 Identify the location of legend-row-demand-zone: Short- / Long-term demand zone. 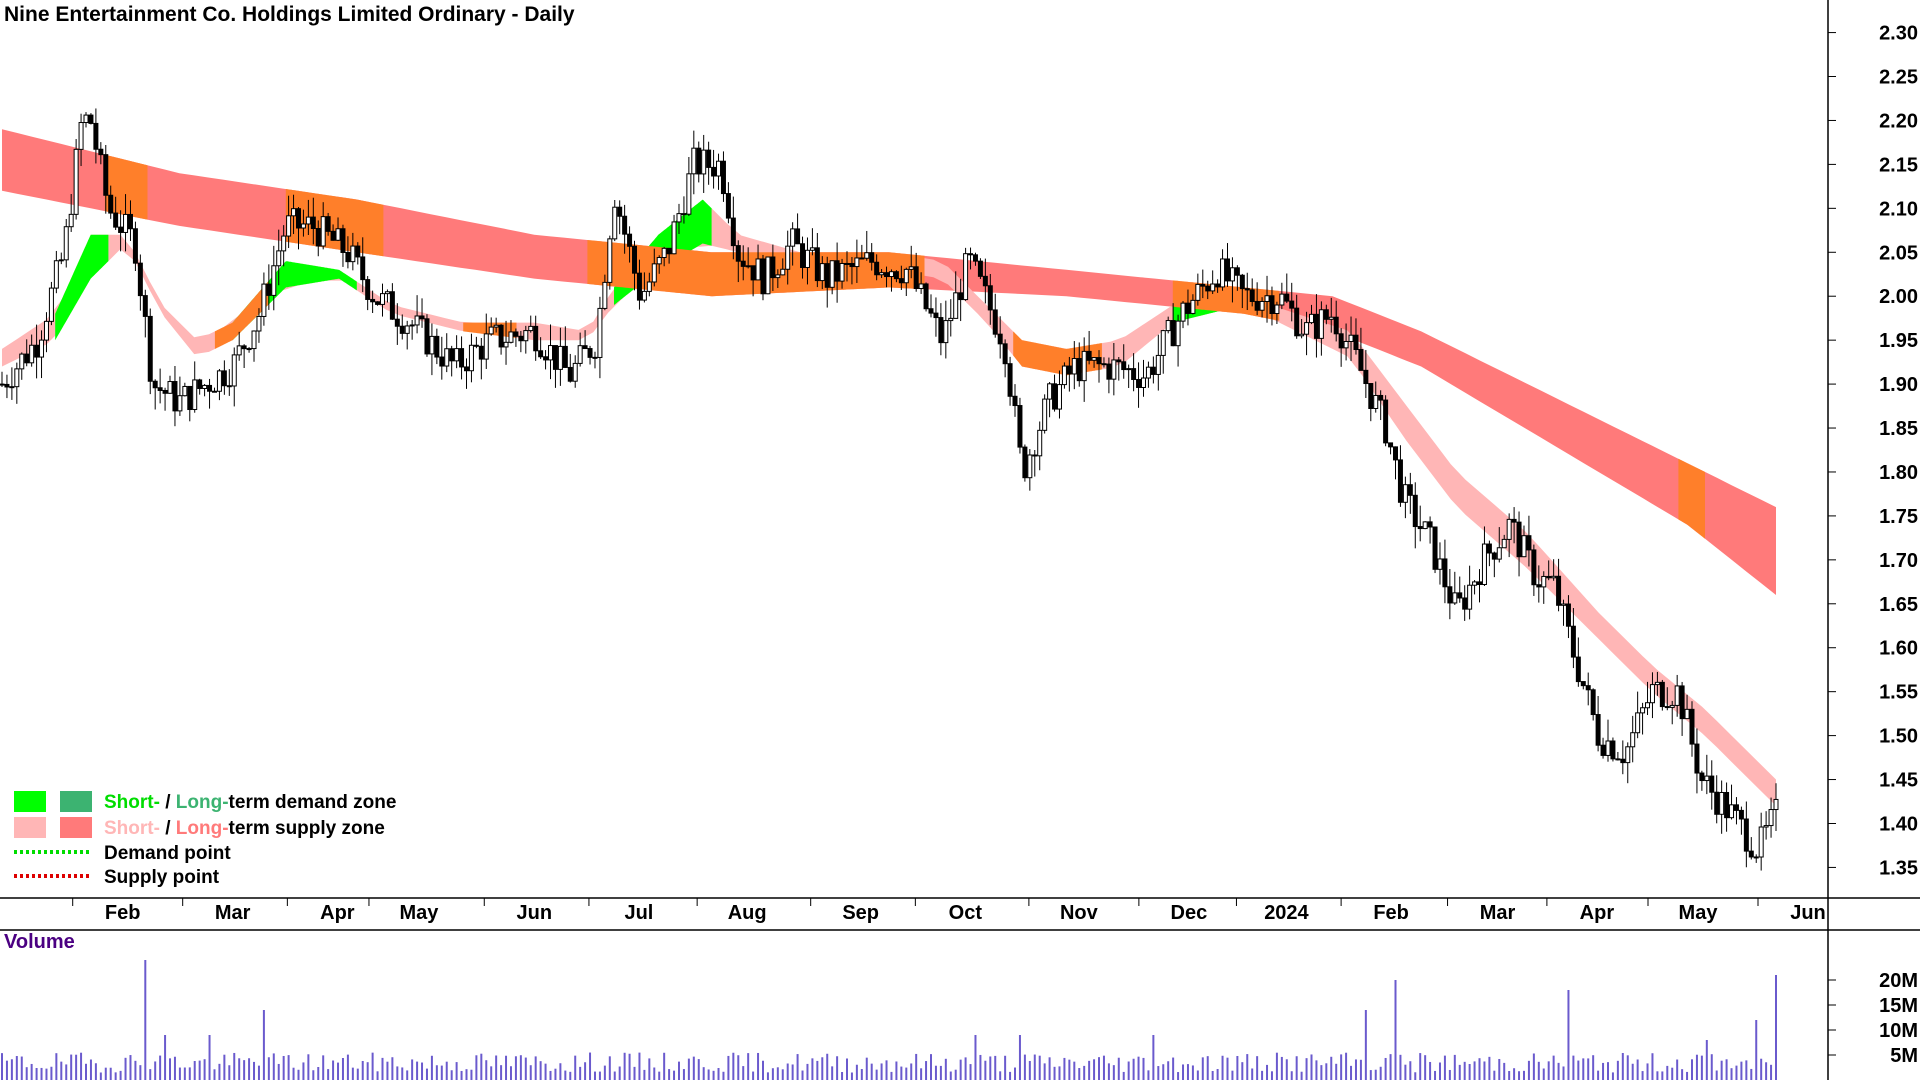
(250, 802).